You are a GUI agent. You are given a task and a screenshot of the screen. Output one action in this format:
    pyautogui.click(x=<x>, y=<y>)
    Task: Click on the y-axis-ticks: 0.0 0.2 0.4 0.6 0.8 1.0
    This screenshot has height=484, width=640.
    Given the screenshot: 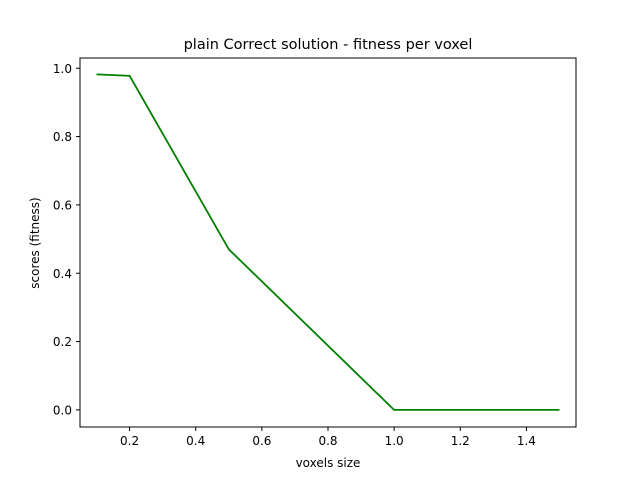 What is the action you would take?
    pyautogui.click(x=66, y=239)
    